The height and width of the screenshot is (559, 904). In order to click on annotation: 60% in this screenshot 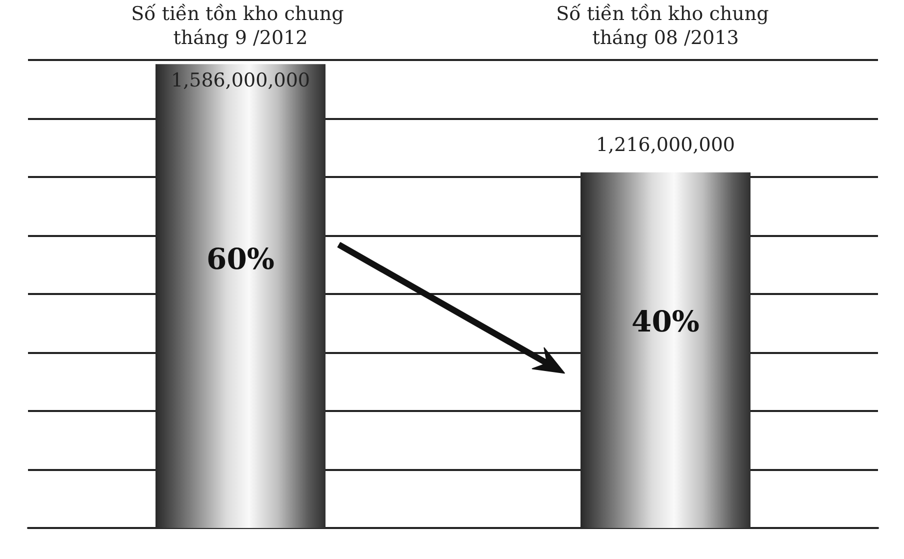, I will do `click(240, 259)`.